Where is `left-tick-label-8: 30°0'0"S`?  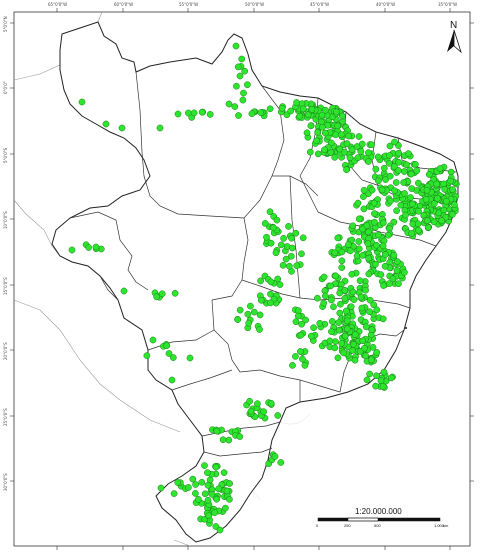 left-tick-label-8: 30°0'0"S is located at coordinates (5, 482).